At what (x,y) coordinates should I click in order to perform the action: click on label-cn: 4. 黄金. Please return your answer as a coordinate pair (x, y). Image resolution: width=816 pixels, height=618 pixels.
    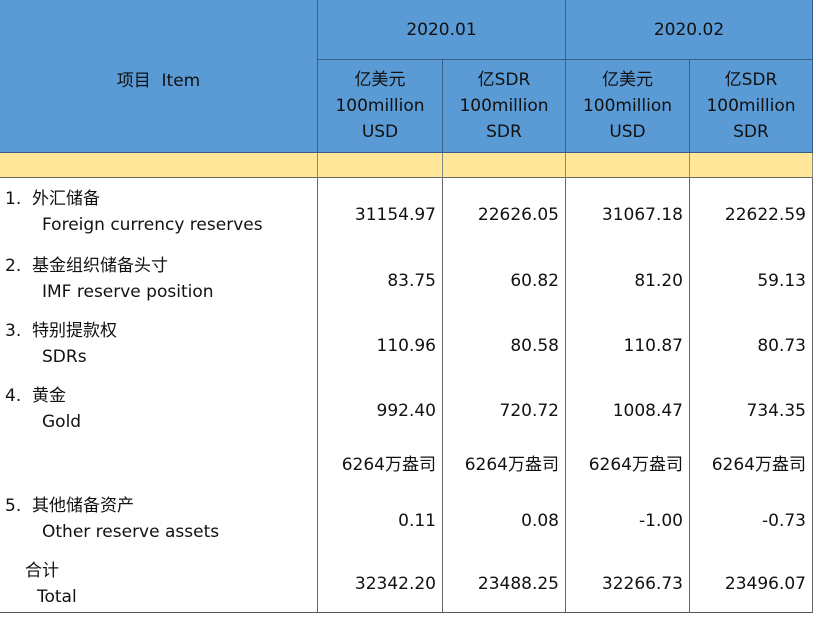
    Looking at the image, I should click on (36, 396).